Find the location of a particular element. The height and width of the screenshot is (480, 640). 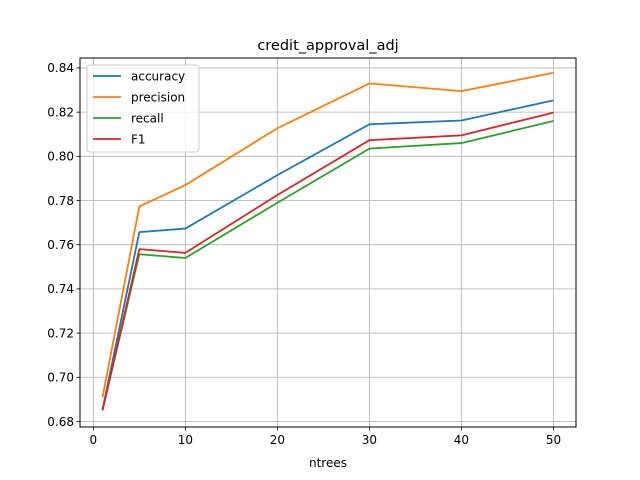

x-tick-label: 30 is located at coordinates (369, 440).